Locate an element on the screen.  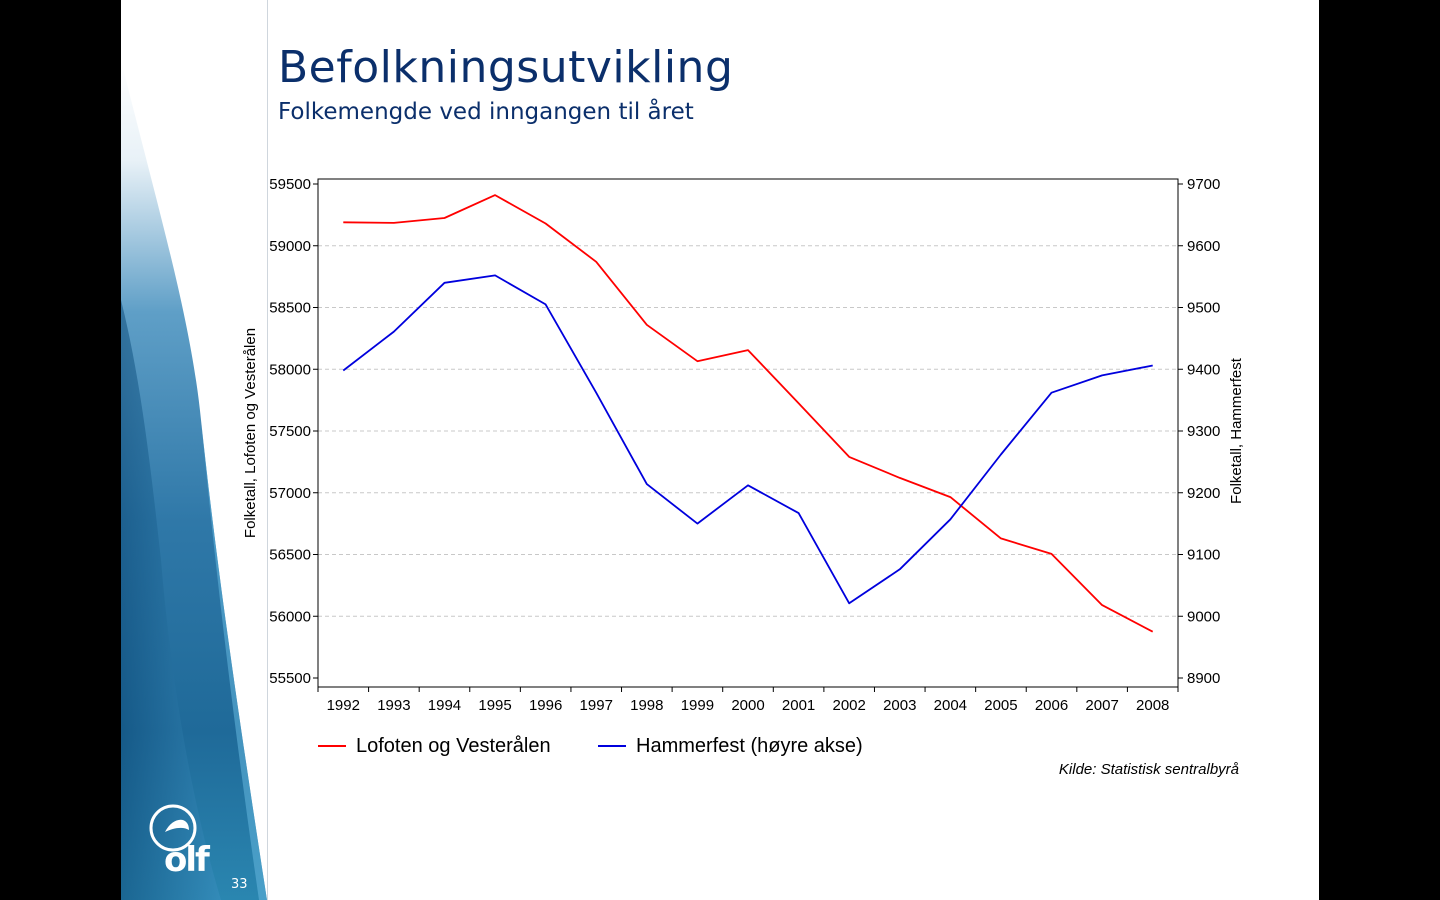
y-tick-label-left: 56500 is located at coordinates (290, 555).